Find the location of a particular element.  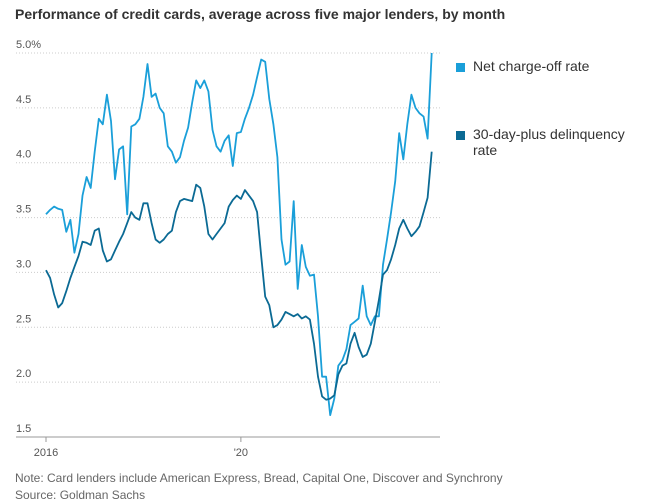

legend-item: 30-day-plus delinquency rate is located at coordinates (548, 142).